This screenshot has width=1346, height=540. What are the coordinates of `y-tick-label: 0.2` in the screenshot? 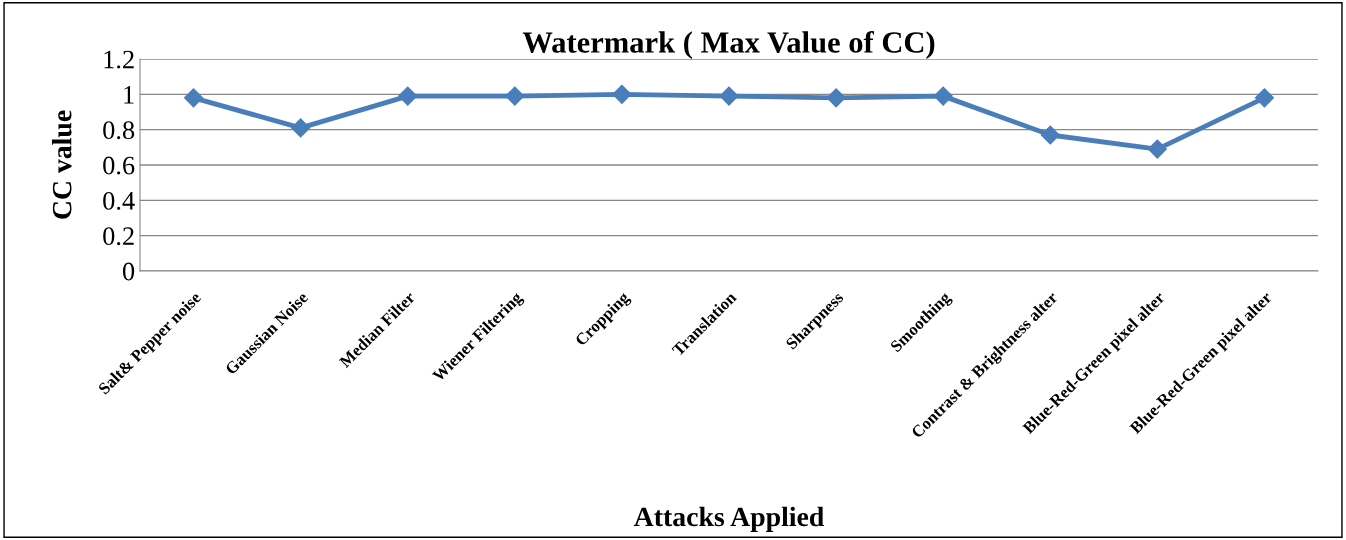 It's located at (118, 236).